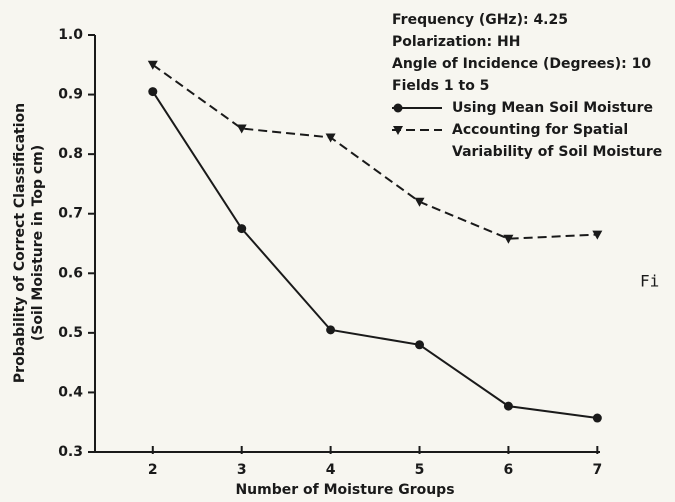 This screenshot has width=675, height=502. Describe the element at coordinates (70, 154) in the screenshot. I see `y-tick-label: 0.8` at that location.